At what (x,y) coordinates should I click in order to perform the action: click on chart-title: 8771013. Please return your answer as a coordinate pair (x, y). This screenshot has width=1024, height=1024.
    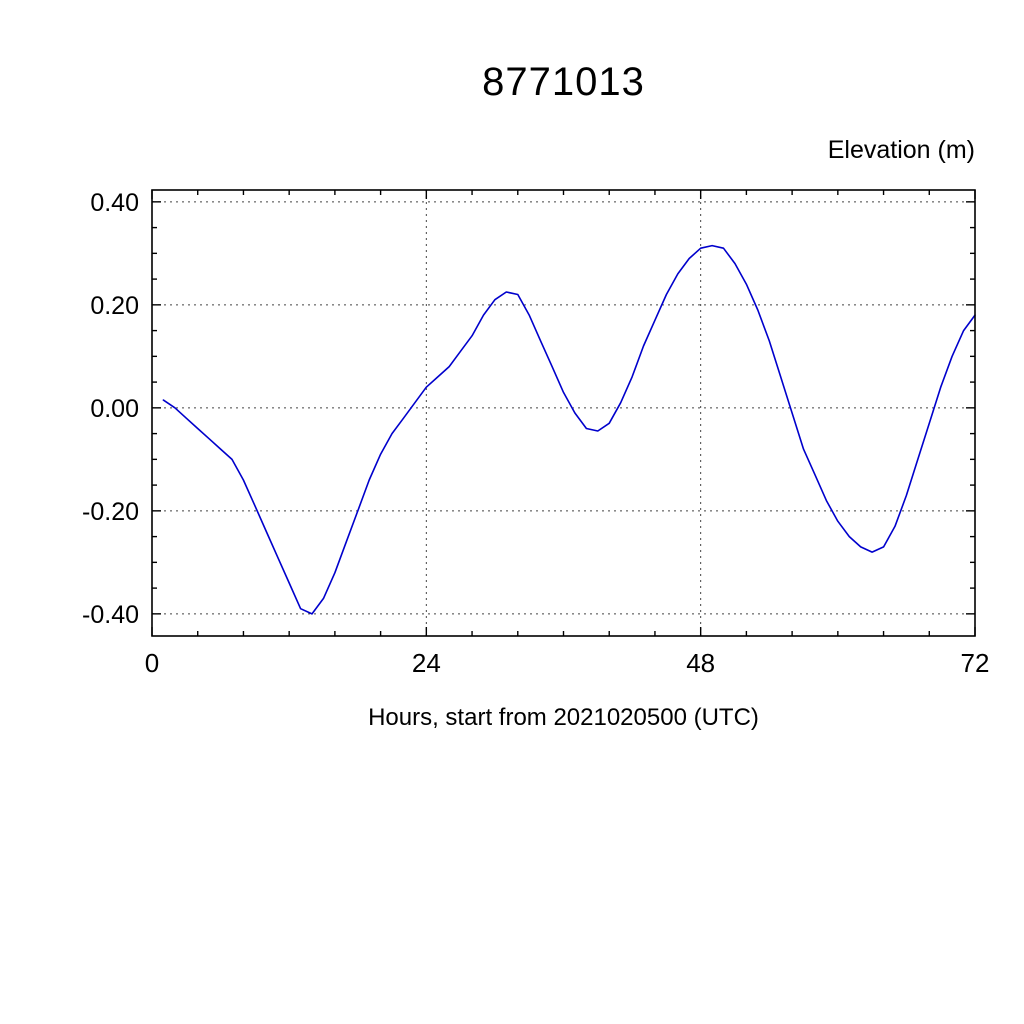
    Looking at the image, I should click on (563, 82).